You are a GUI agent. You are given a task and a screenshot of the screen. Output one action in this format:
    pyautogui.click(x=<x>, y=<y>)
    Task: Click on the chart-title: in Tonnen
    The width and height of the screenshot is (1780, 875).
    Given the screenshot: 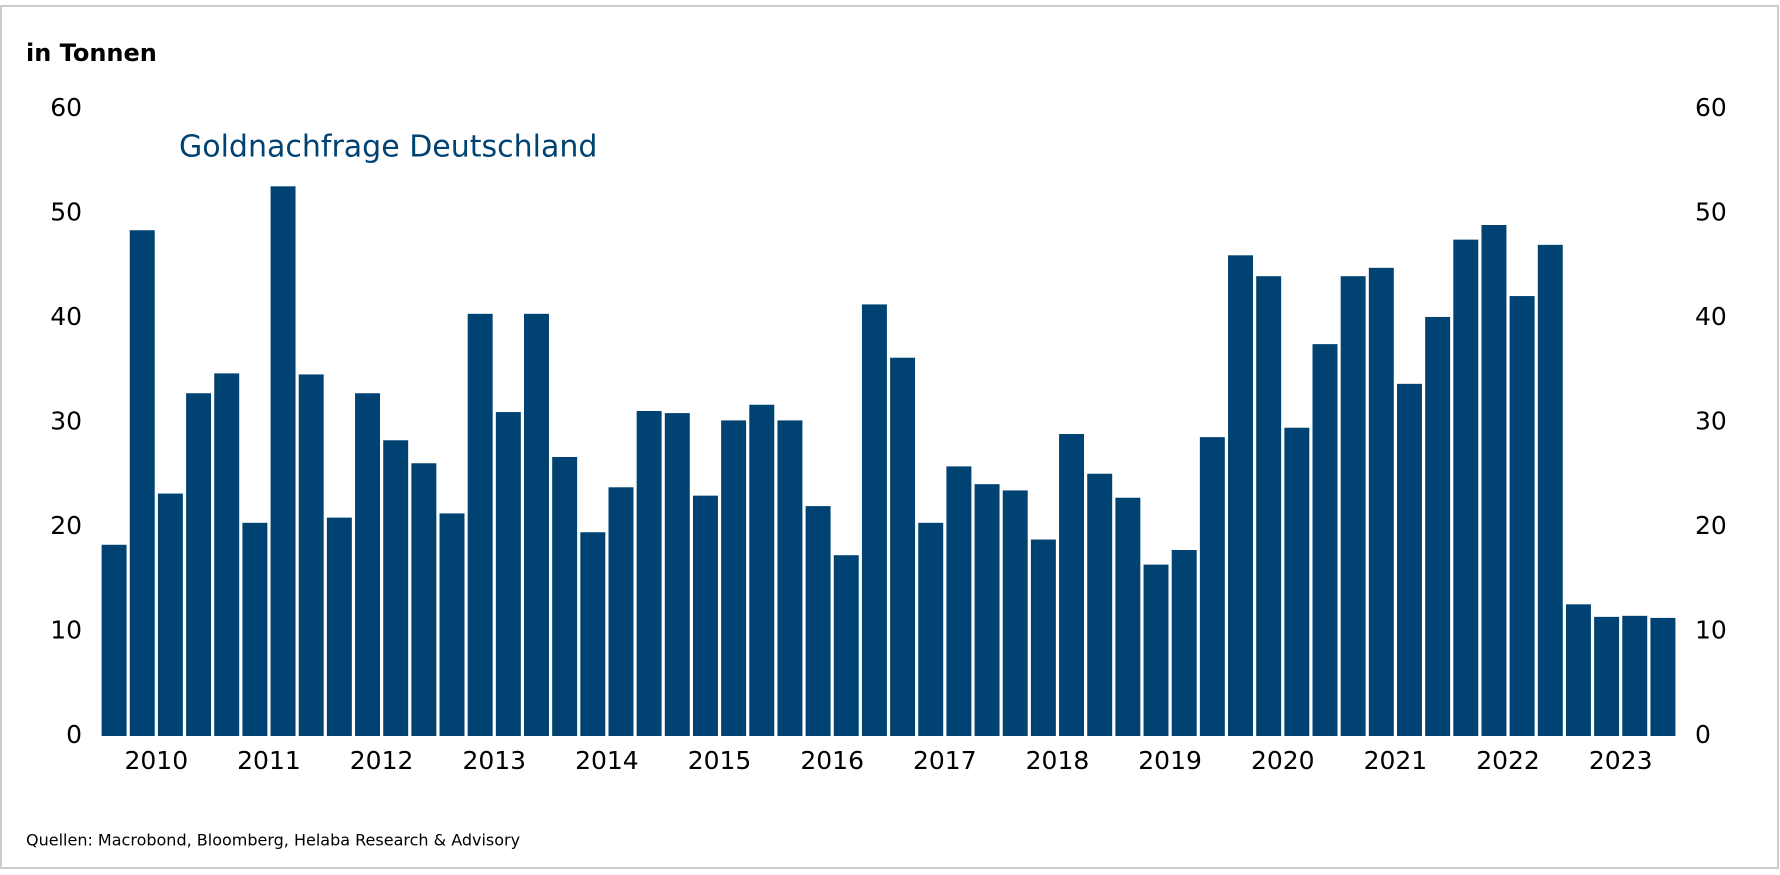 What is the action you would take?
    pyautogui.click(x=91, y=53)
    